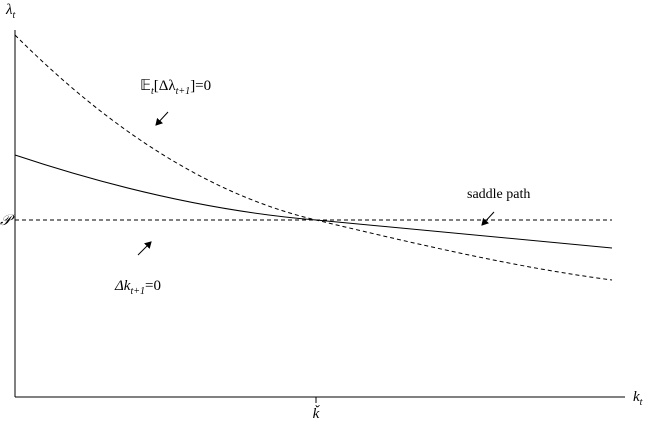 This screenshot has height=422, width=648. I want to click on capital-label: Δkt+1=0, so click(137, 287).